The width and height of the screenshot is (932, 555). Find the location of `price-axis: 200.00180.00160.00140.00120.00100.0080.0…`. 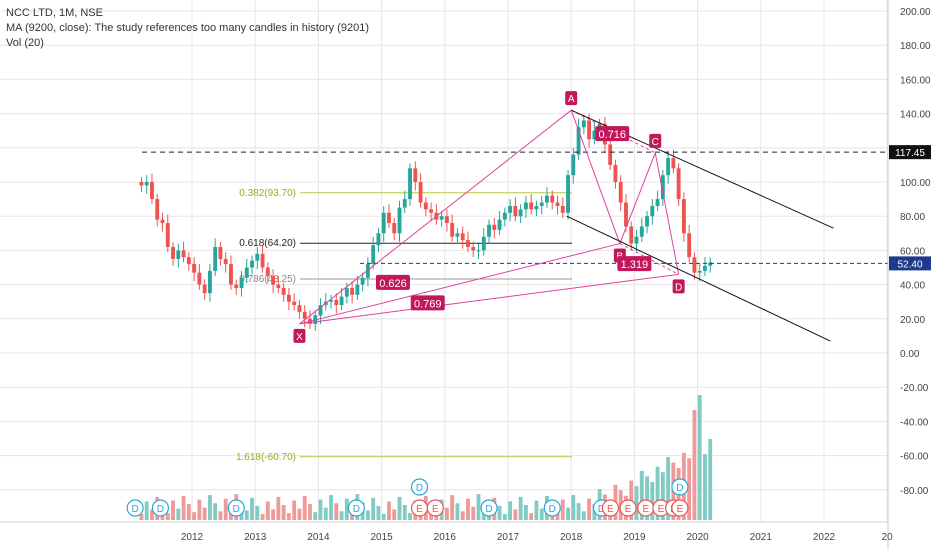

price-axis: 200.00180.00160.00140.00120.00100.0080.0… is located at coordinates (909, 275).